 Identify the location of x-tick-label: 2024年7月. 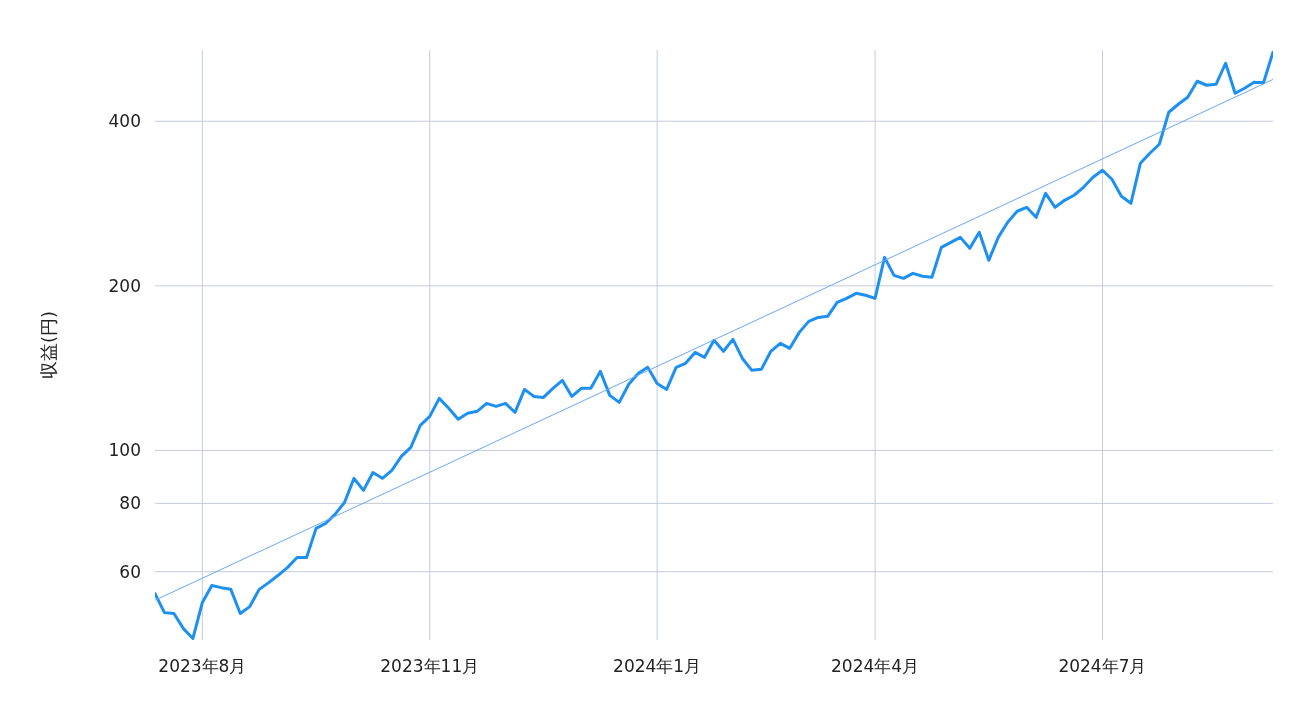
(1102, 666).